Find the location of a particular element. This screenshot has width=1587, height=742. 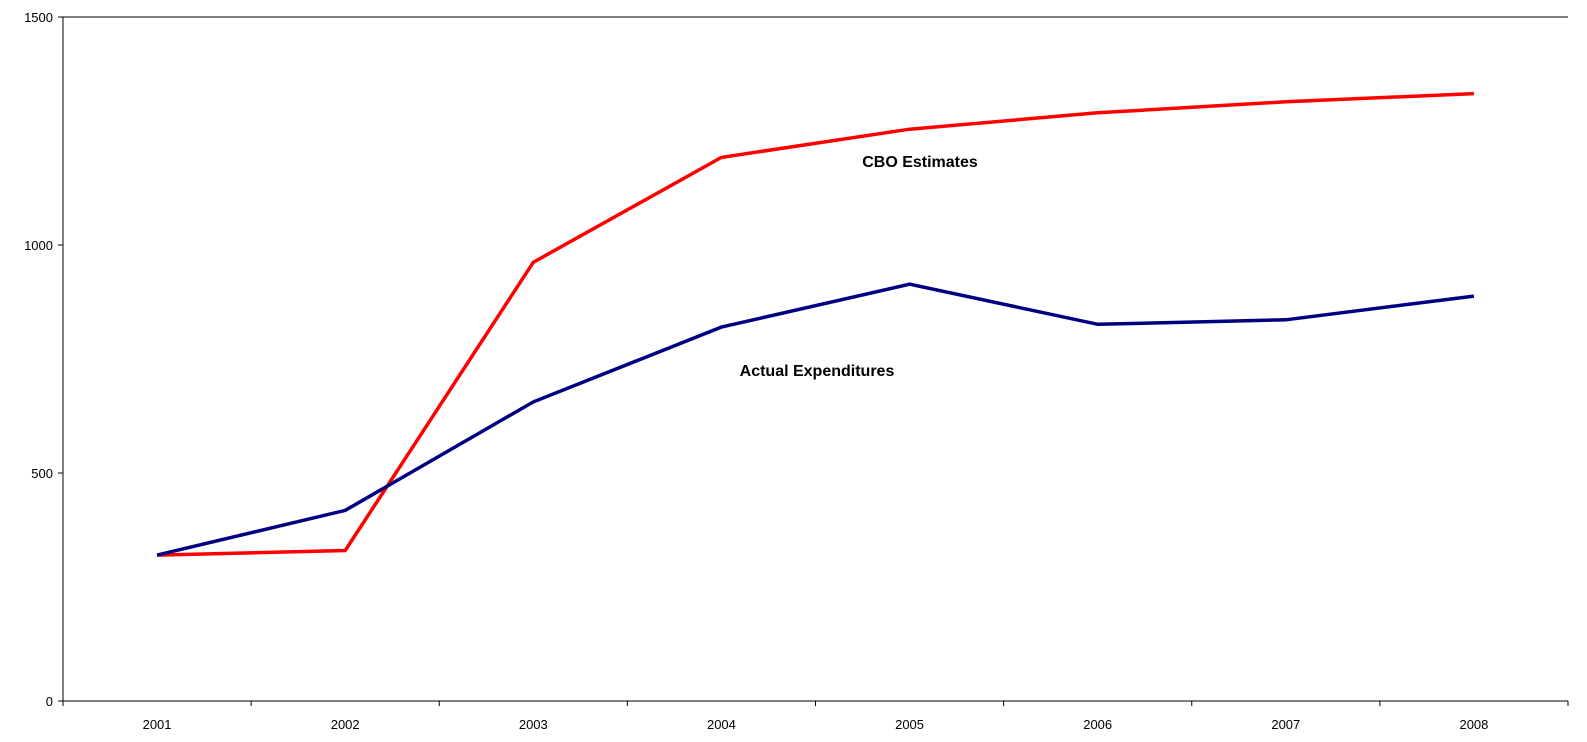

x-tick-label: 2001 is located at coordinates (157, 724).